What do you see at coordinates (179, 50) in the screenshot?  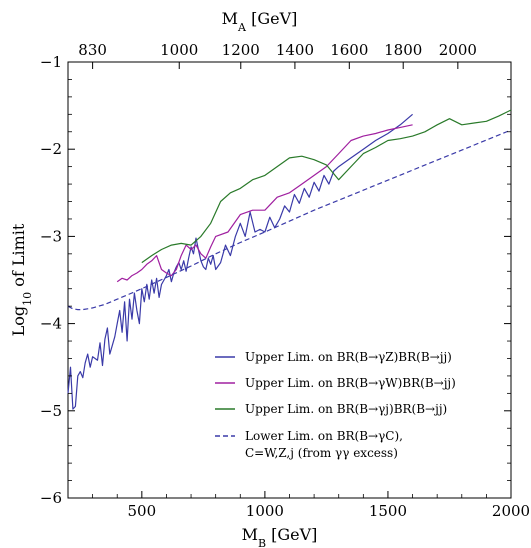 I see `top-tick-label-1: 1000` at bounding box center [179, 50].